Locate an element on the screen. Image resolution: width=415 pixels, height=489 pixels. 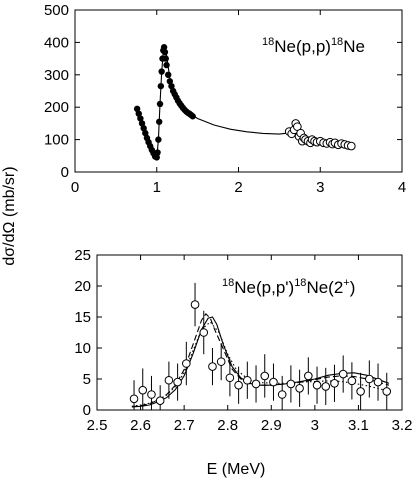
y-tick-label: 20 is located at coordinates (82, 286).